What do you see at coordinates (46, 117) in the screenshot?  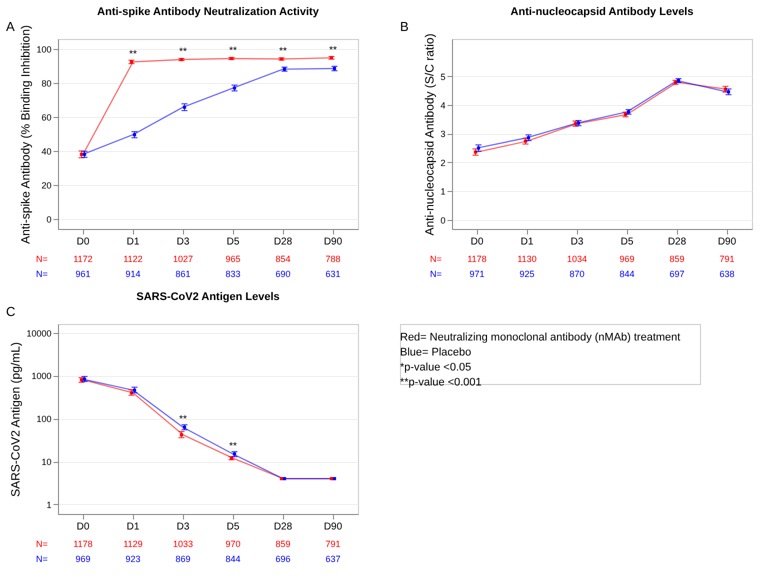 I see `y-tick-label: 60` at bounding box center [46, 117].